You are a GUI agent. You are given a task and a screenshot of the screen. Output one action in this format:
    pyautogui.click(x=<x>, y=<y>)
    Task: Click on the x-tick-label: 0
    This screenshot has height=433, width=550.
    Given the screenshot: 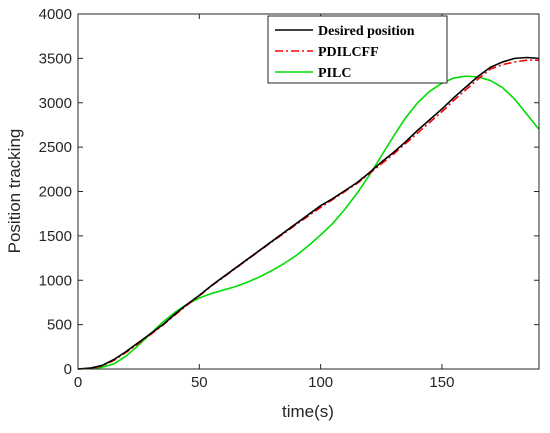 What is the action you would take?
    pyautogui.click(x=78, y=382)
    